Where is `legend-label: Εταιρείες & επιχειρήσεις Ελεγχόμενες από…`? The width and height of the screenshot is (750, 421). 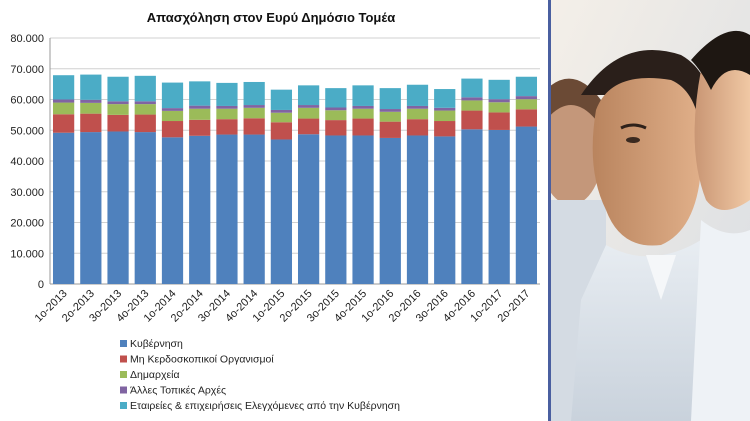 legend-label: Εταιρείες & επιχειρήσεις Ελεγχόμενες από… is located at coordinates (265, 406).